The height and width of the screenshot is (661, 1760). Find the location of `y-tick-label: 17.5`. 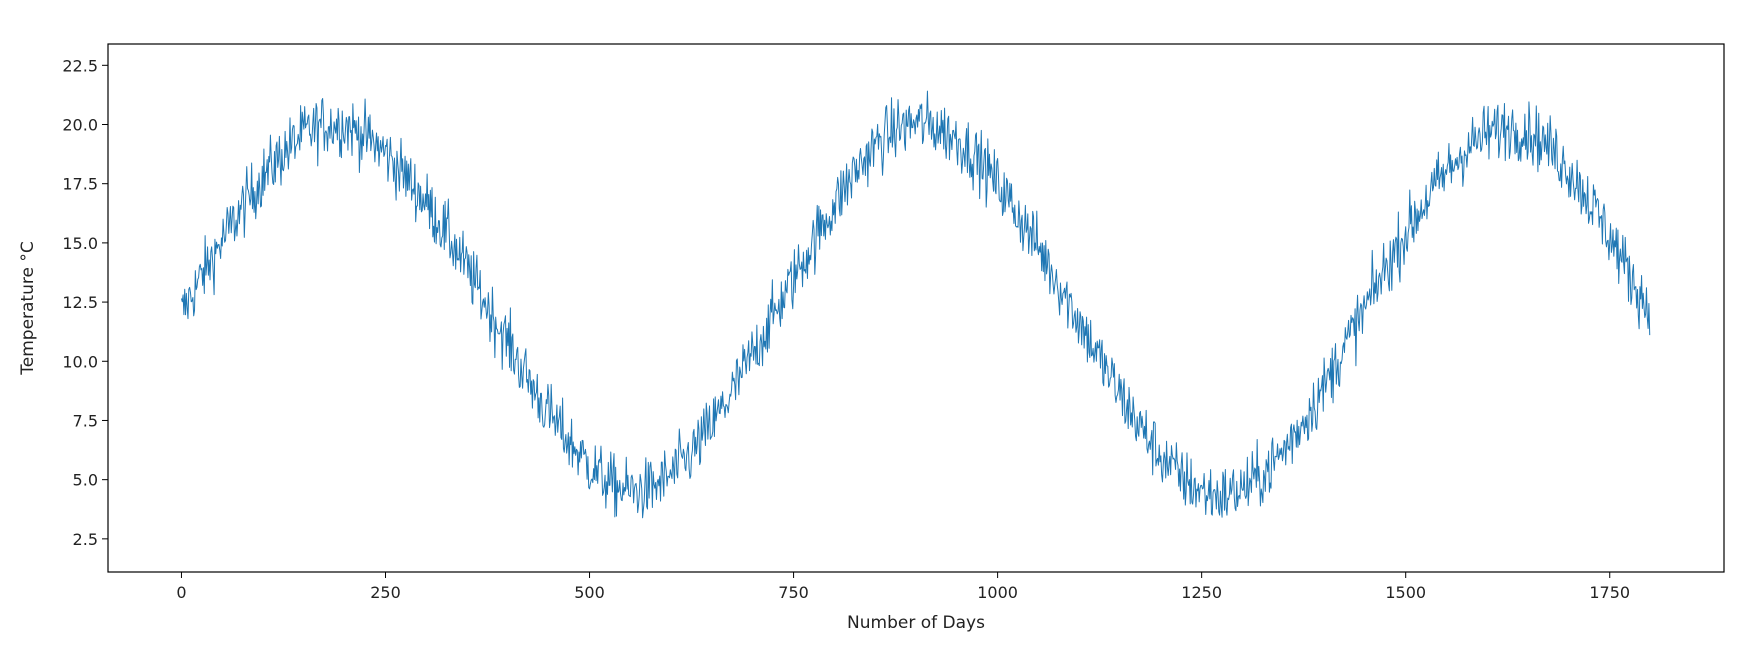

y-tick-label: 17.5 is located at coordinates (80, 184).